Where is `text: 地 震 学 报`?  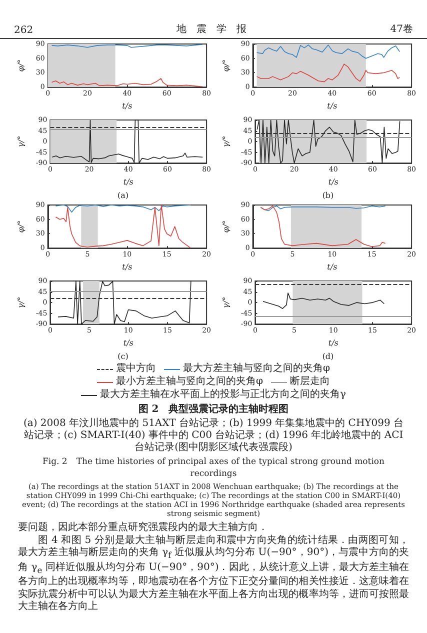
text: 地 震 学 报 is located at coordinates (211, 29).